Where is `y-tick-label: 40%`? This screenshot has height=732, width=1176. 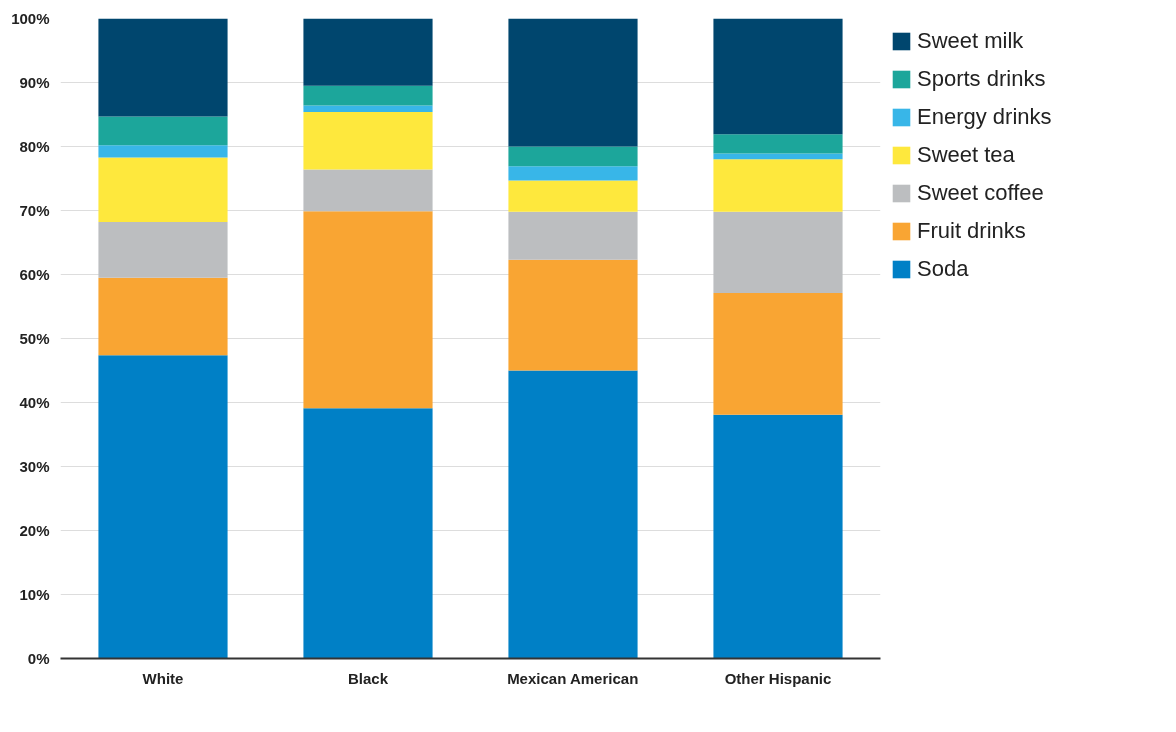 y-tick-label: 40% is located at coordinates (34, 402).